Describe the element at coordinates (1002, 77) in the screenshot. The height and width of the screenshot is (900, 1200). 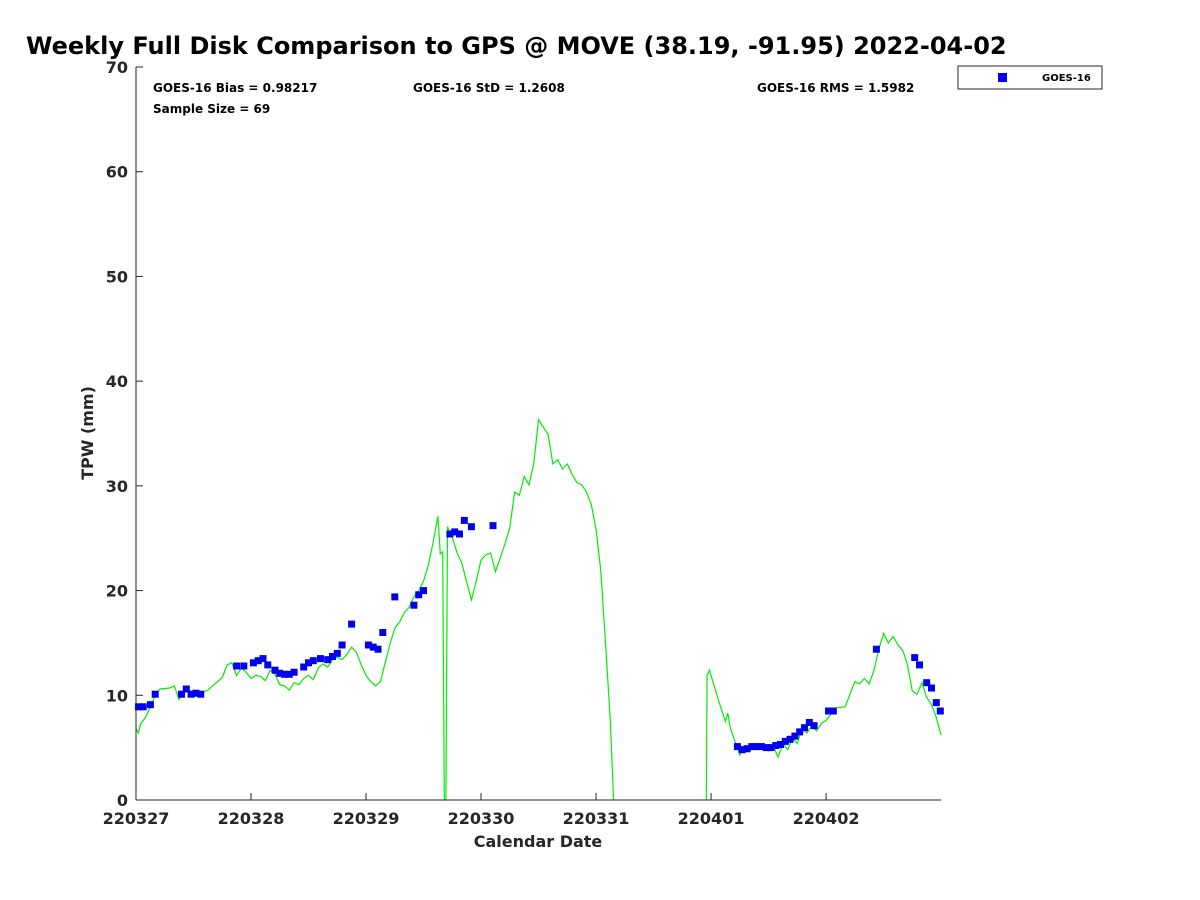
I see `legend-marker-goes16` at that location.